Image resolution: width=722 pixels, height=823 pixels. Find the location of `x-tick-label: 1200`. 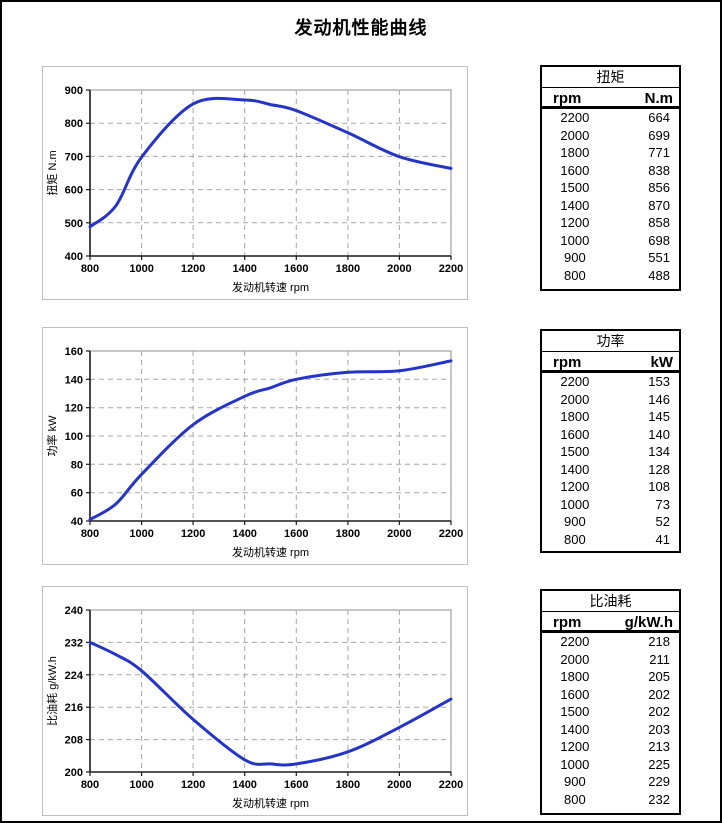

x-tick-label: 1200 is located at coordinates (193, 785).